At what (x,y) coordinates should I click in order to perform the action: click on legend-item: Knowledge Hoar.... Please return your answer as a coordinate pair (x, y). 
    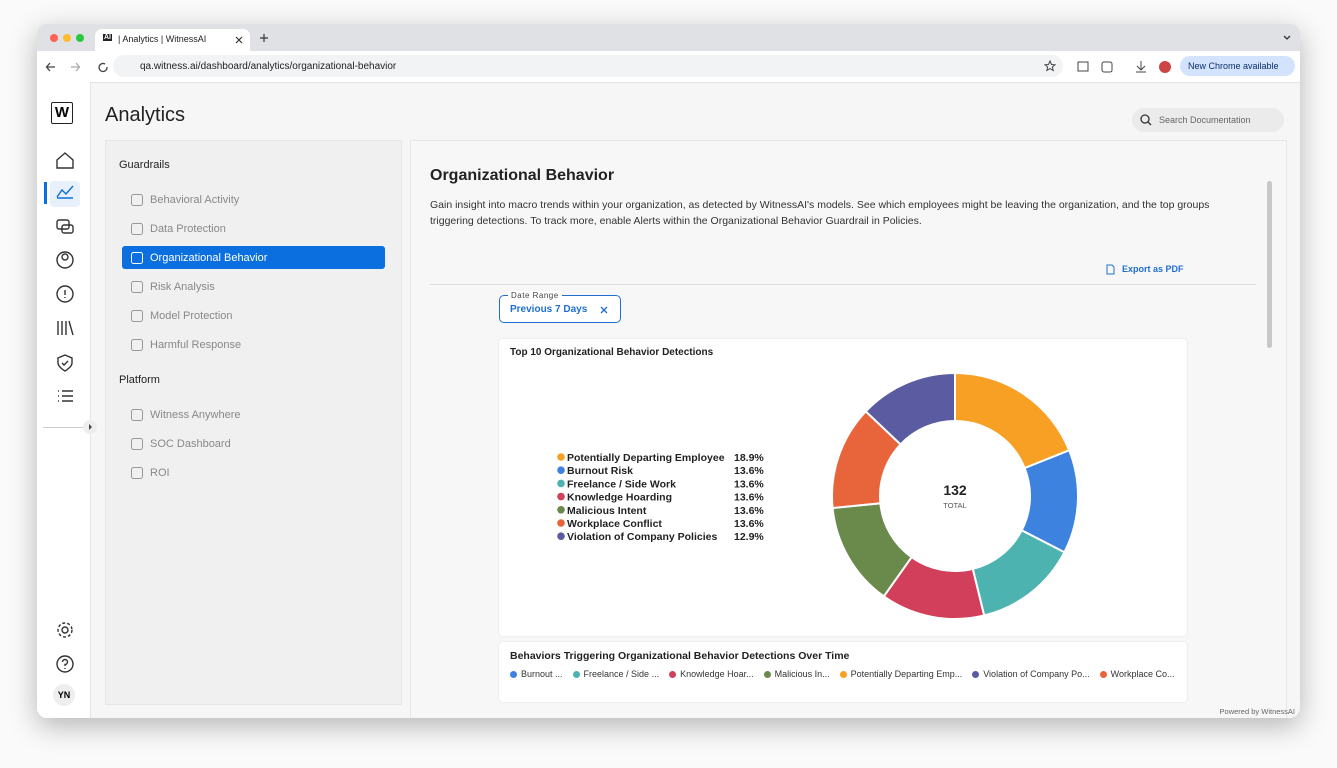
    Looking at the image, I should click on (711, 674).